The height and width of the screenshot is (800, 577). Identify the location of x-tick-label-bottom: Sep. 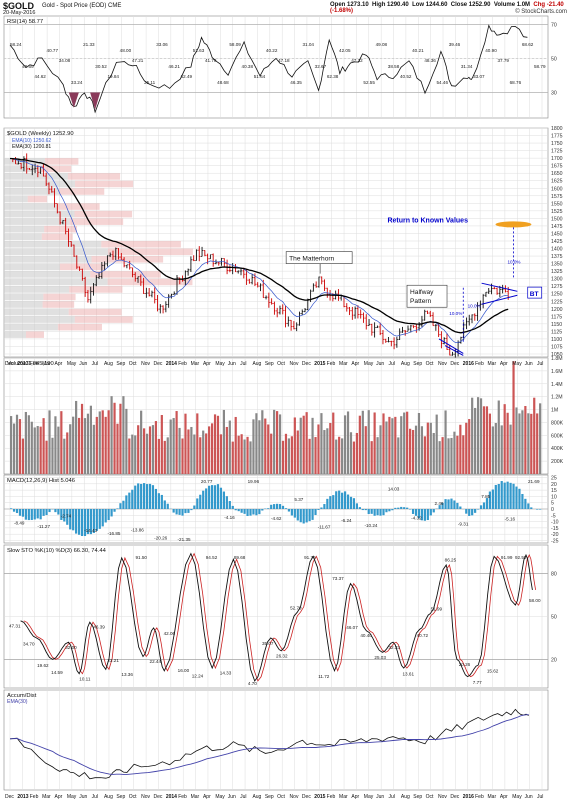
(417, 797).